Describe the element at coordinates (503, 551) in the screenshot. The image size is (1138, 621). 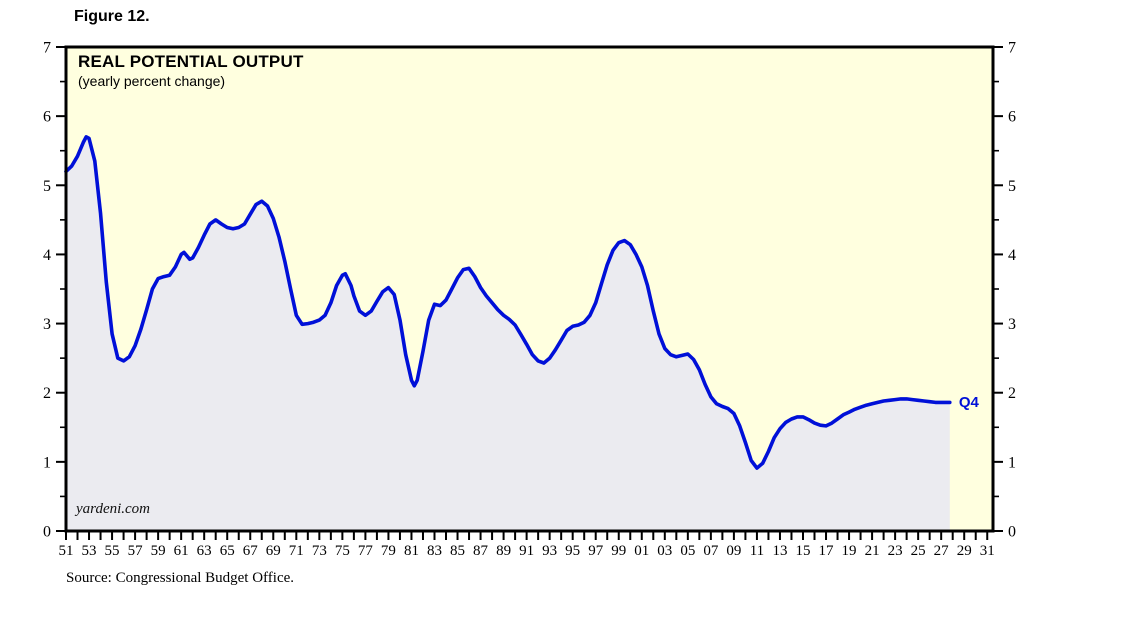
I see `x-axis-year-label: 89` at that location.